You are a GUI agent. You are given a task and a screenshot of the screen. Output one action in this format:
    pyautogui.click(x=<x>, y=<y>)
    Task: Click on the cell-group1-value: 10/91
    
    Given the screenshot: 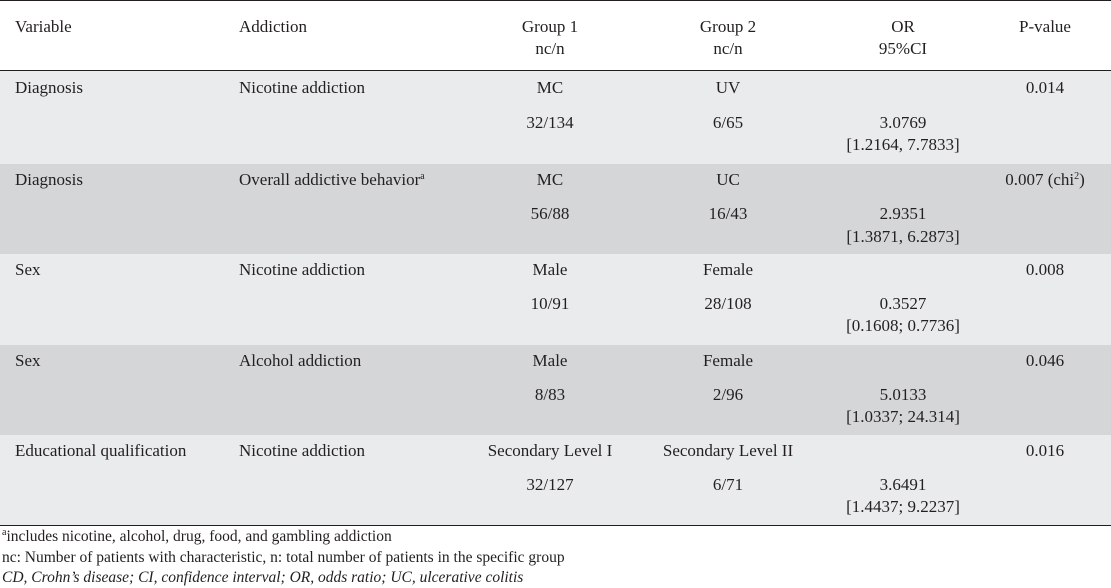 What is the action you would take?
    pyautogui.click(x=550, y=303)
    